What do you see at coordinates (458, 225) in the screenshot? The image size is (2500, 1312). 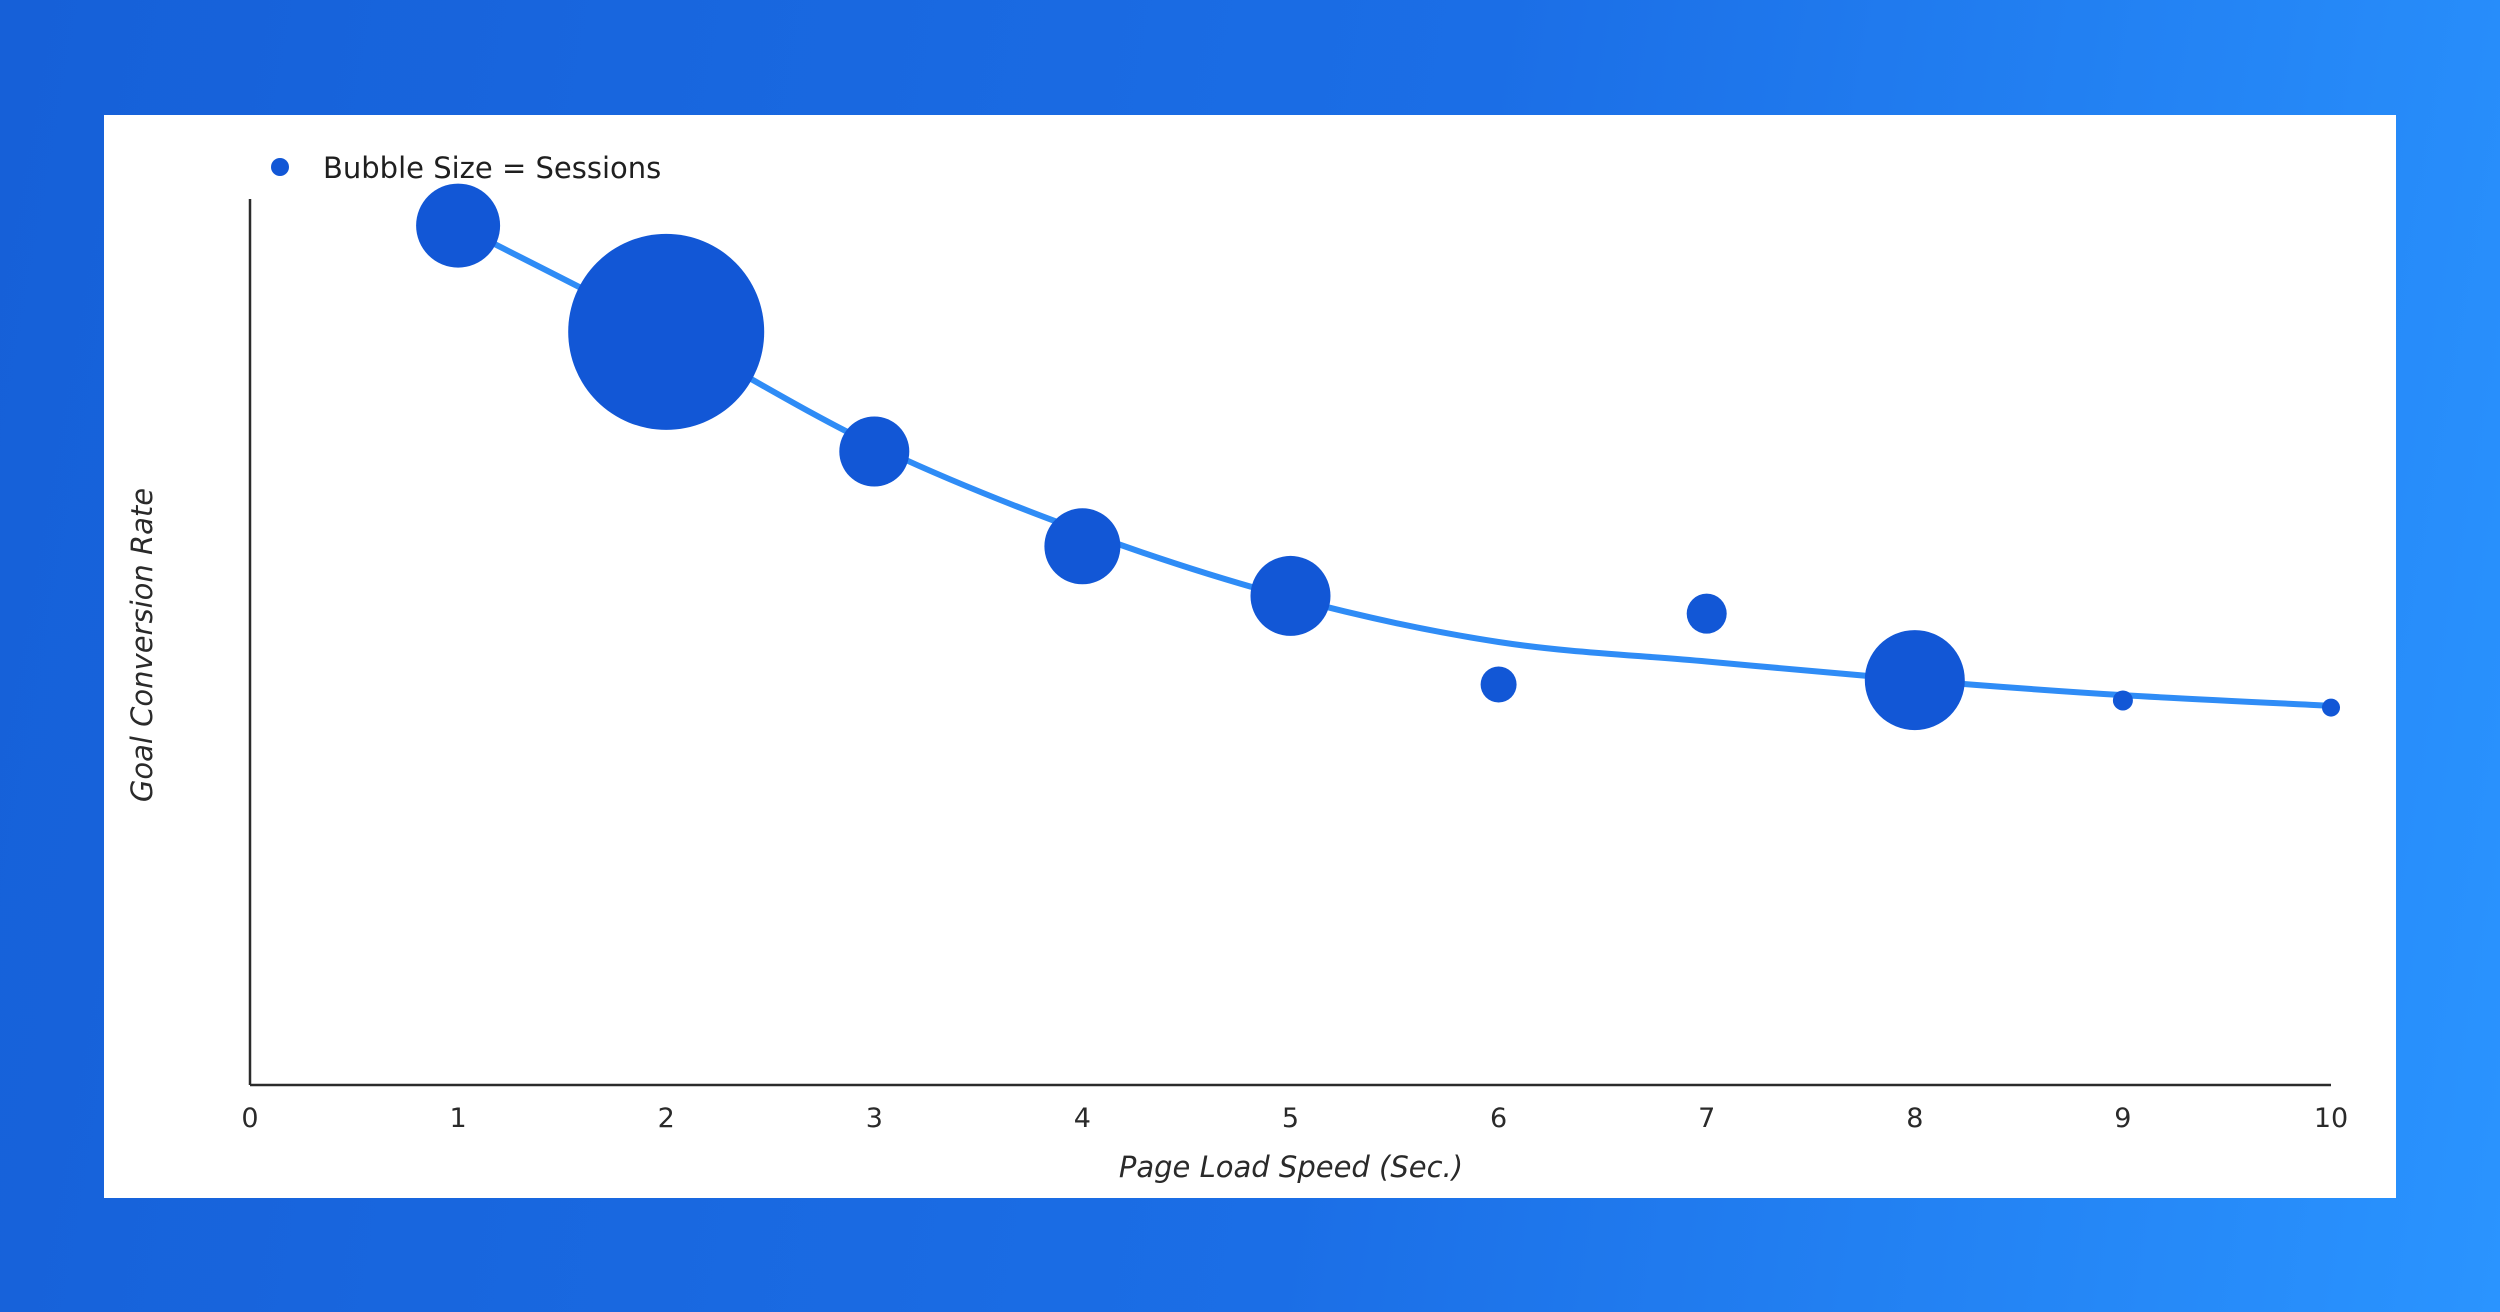 I see `bubble-x1` at bounding box center [458, 225].